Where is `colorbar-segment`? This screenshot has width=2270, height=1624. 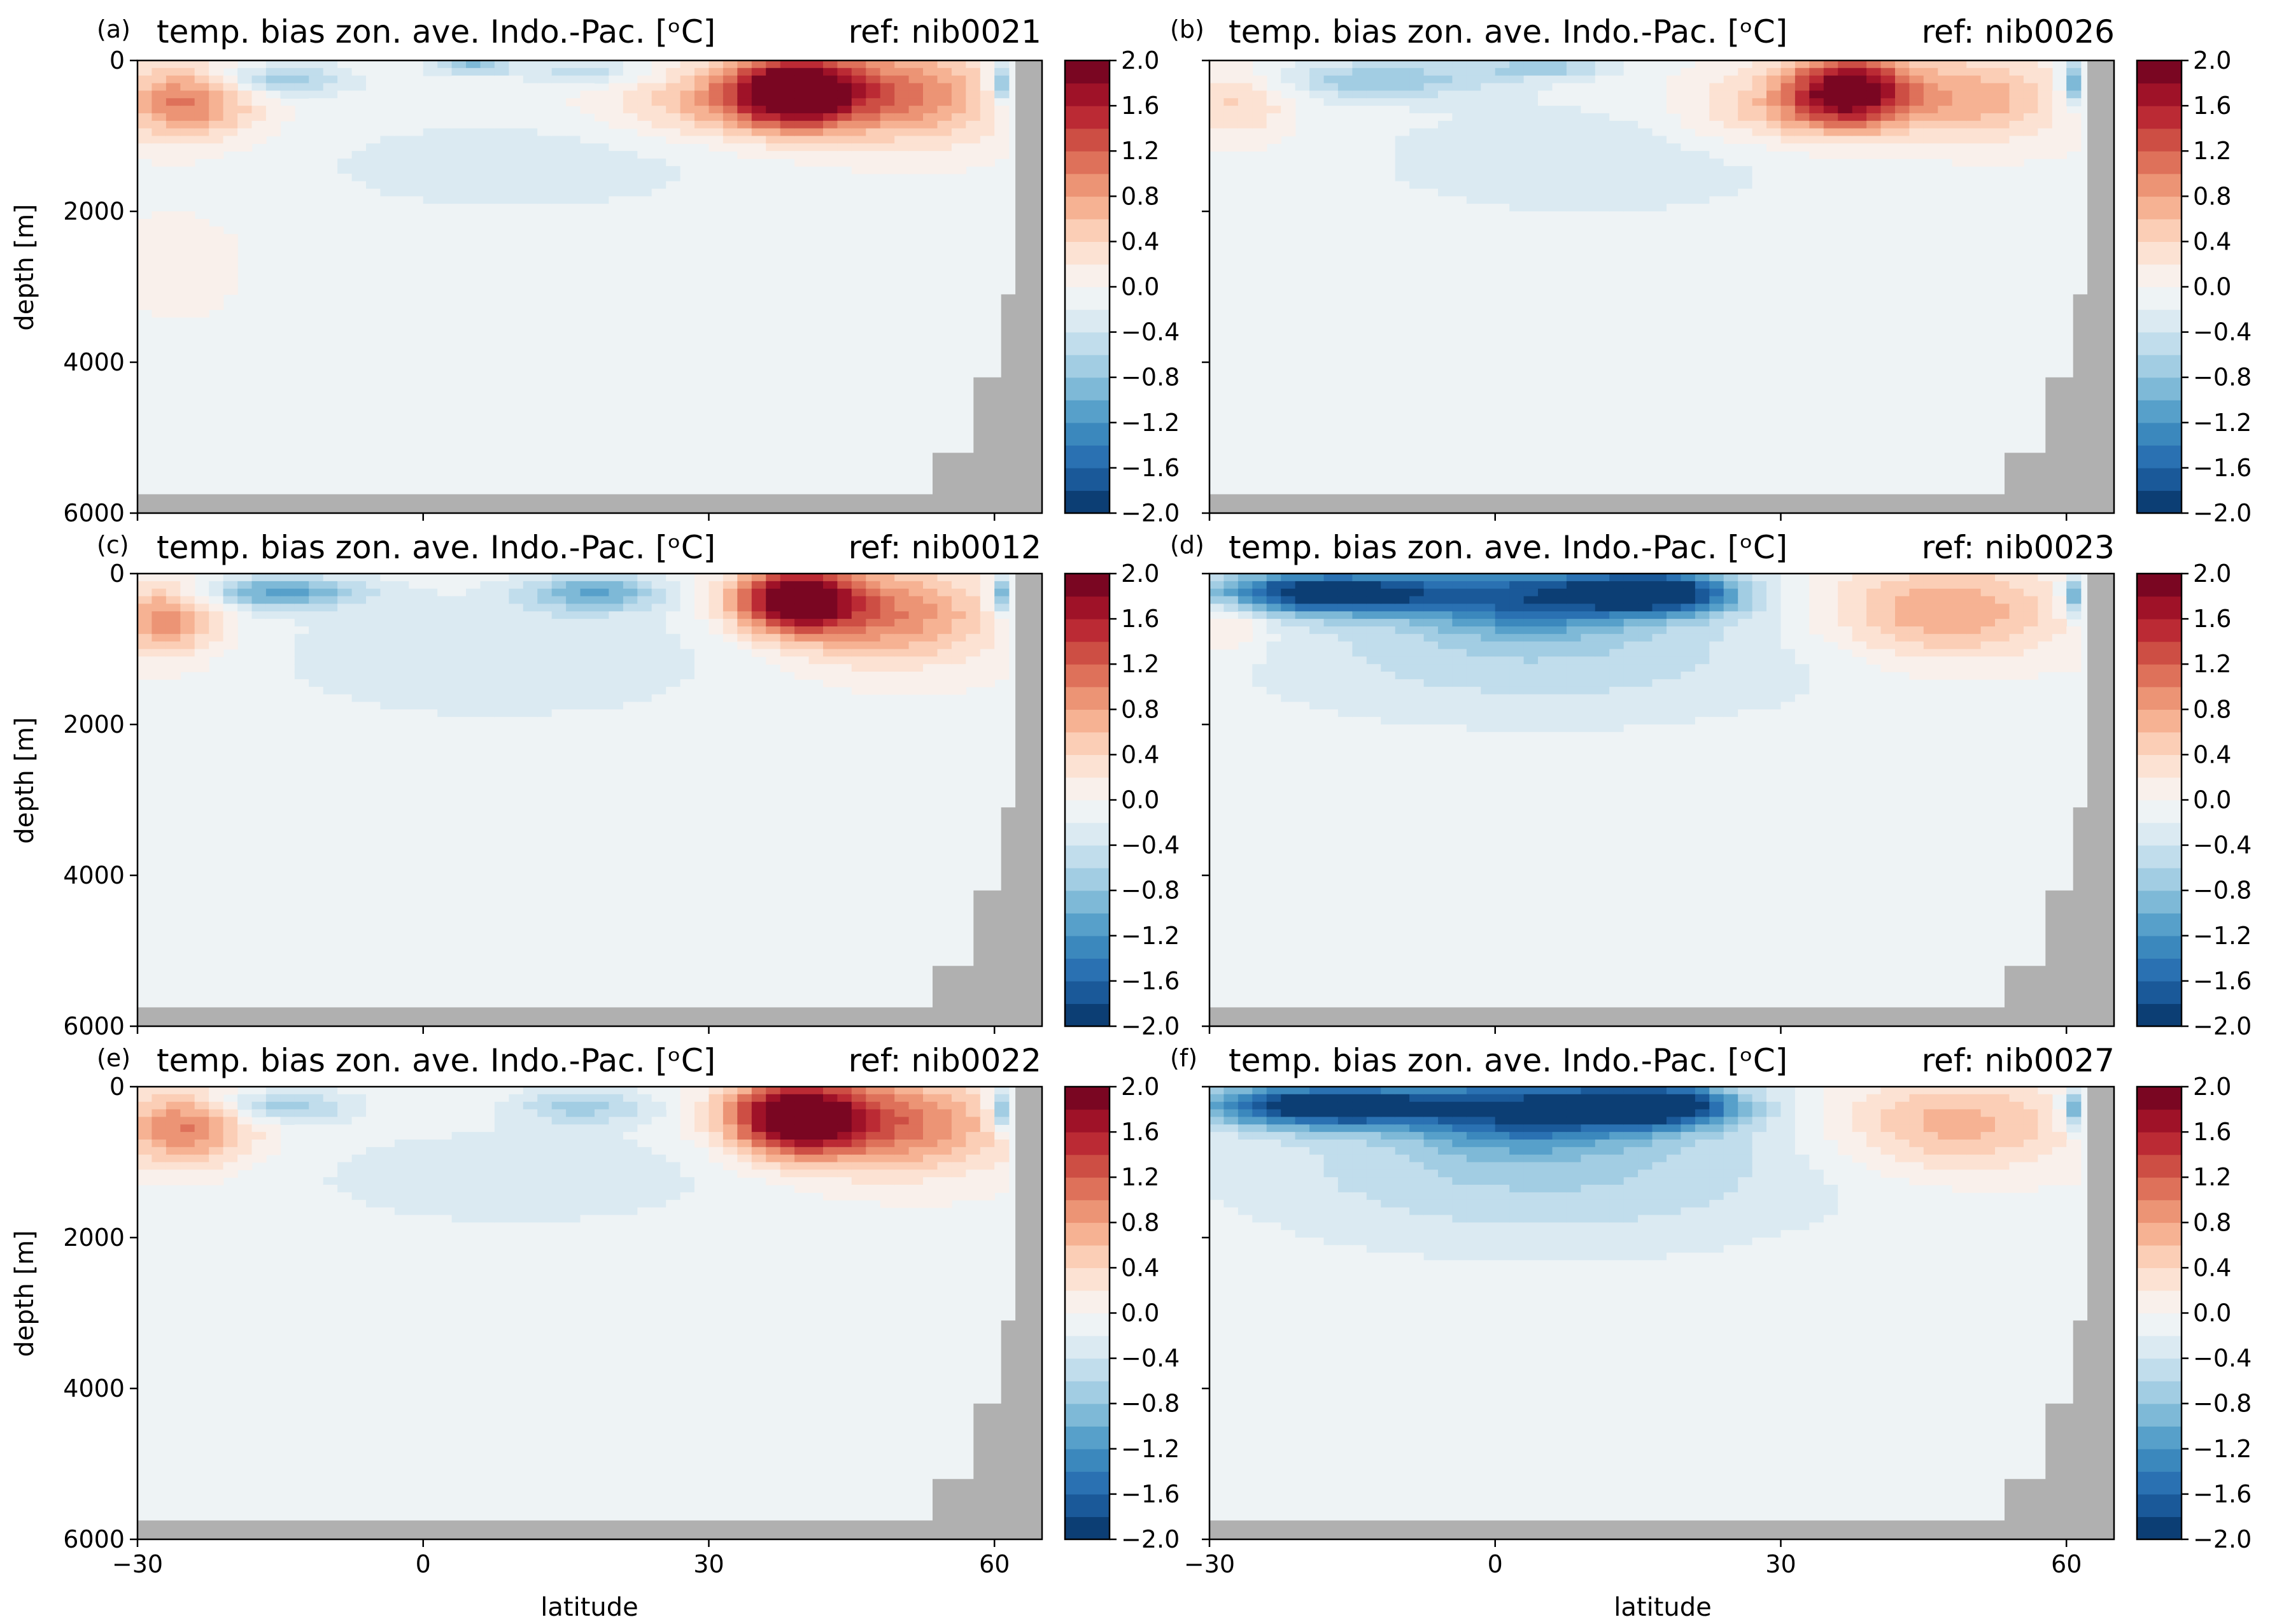
colorbar-segment is located at coordinates (2159, 811).